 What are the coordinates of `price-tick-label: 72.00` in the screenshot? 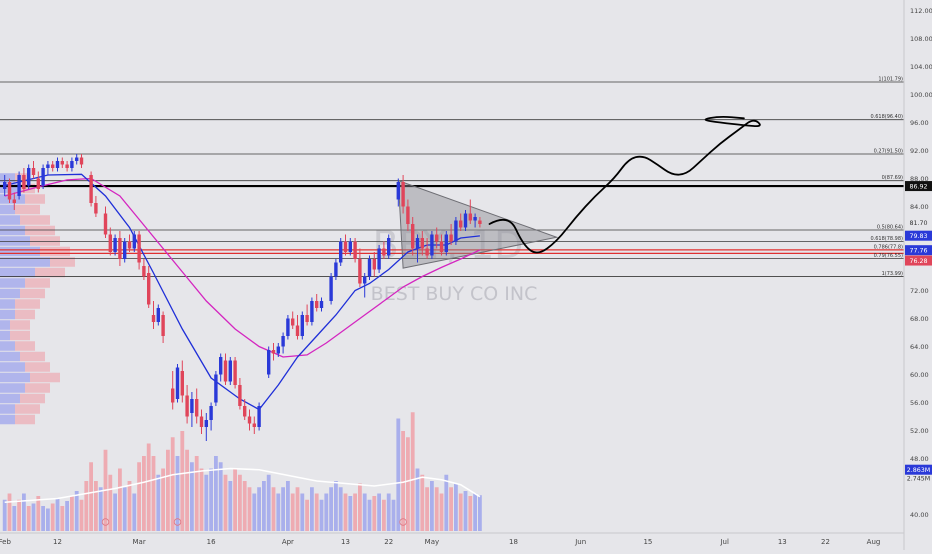 It's located at (919, 291).